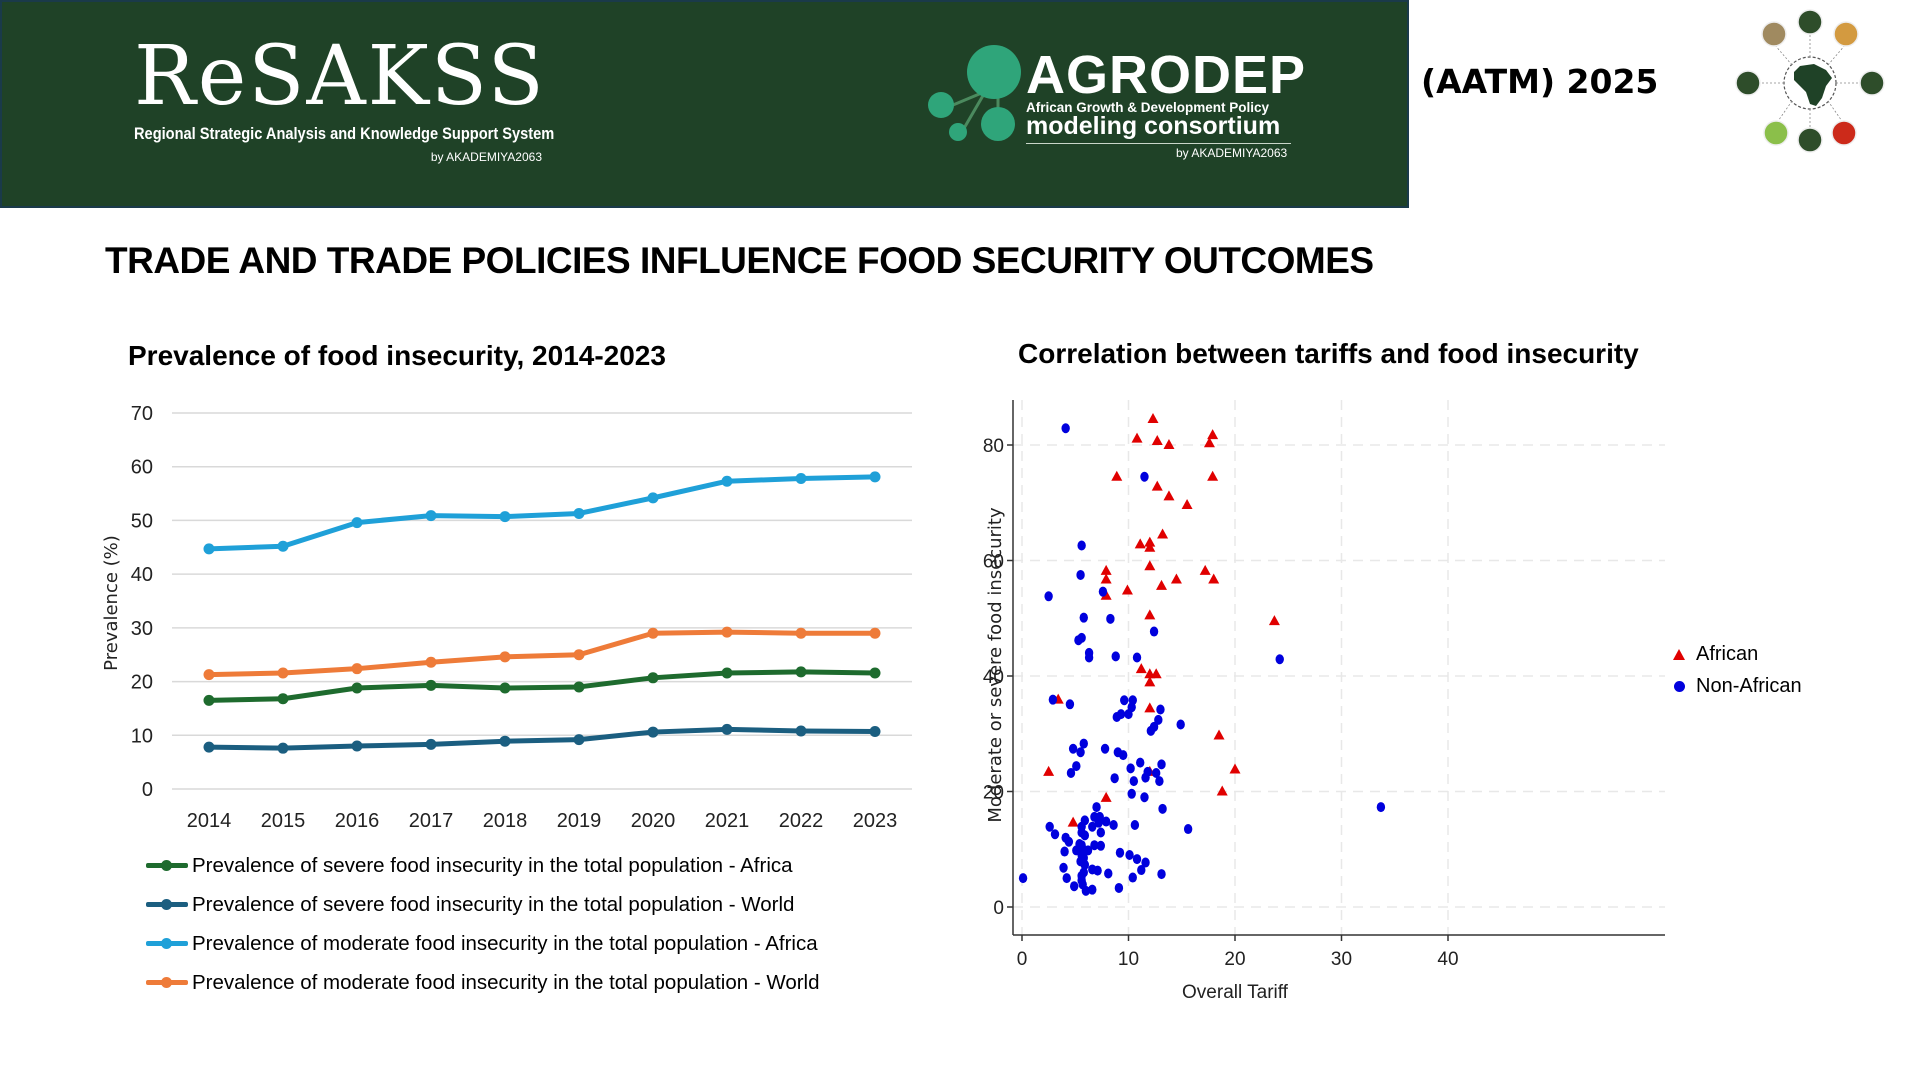  I want to click on series-line, so click(542, 738).